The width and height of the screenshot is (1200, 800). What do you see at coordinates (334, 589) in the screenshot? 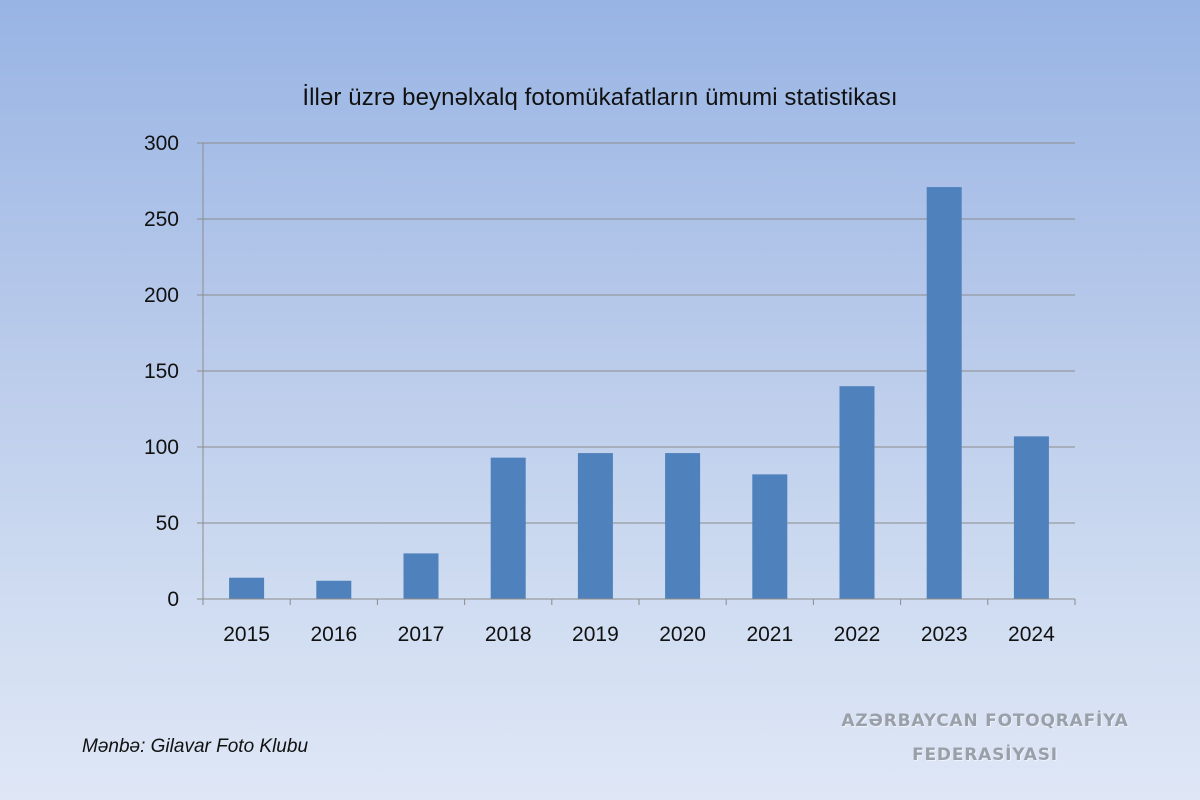
I see `bar-2016` at bounding box center [334, 589].